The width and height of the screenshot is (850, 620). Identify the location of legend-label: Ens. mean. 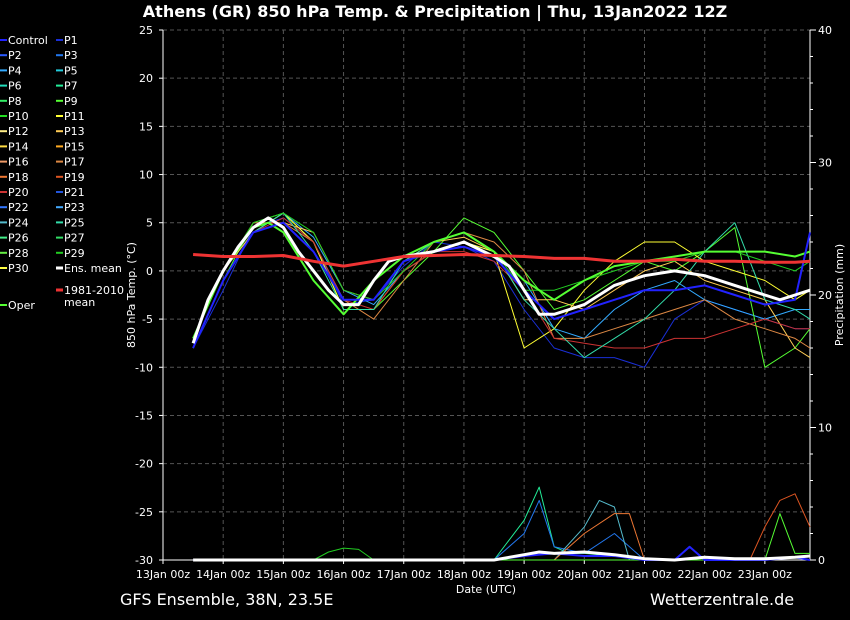
(93, 268).